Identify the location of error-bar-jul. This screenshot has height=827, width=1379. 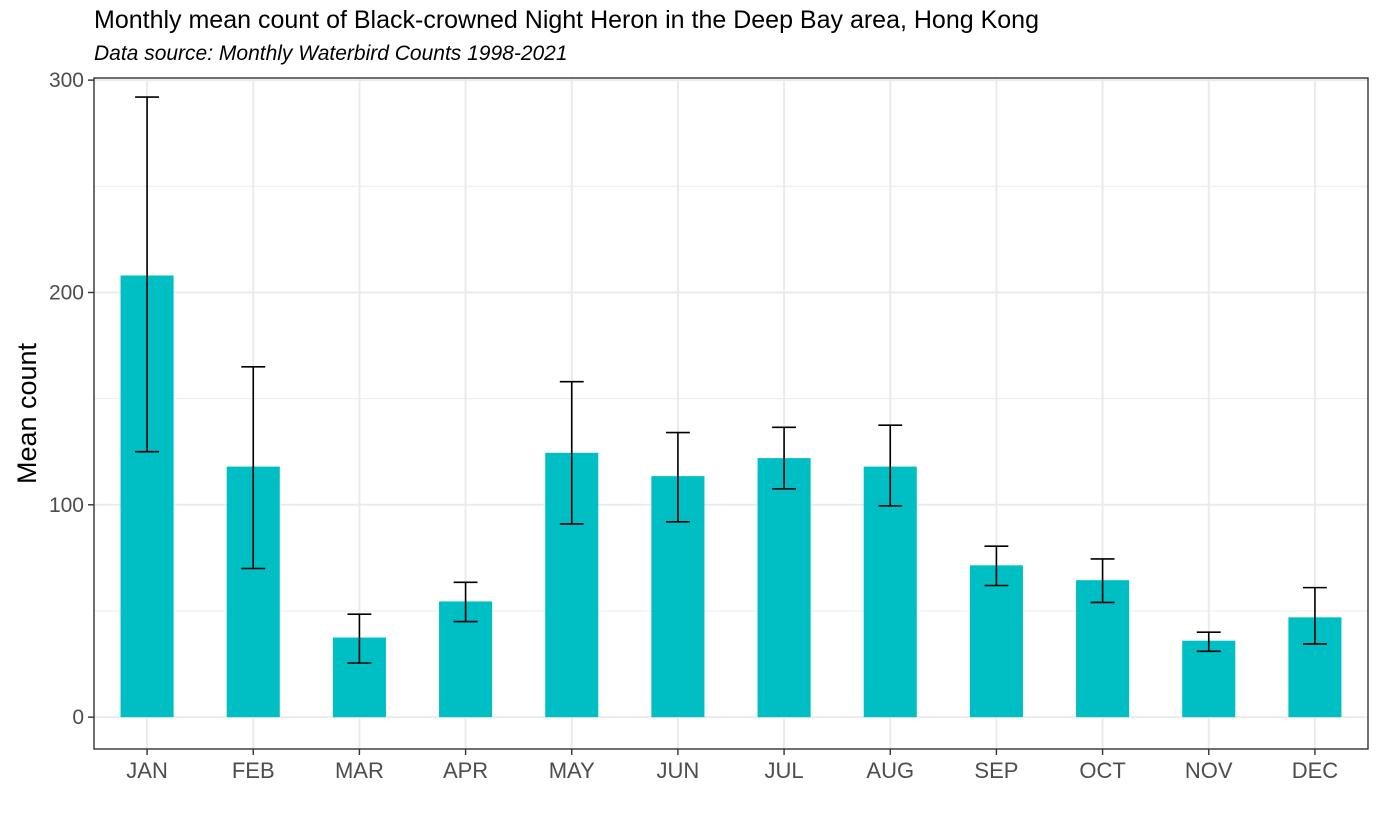
(784, 458).